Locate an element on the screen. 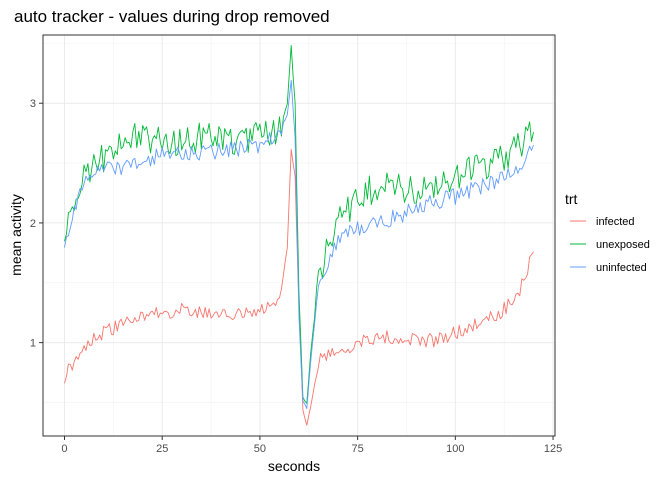 This screenshot has width=672, height=480. y-axis-title: mean activity is located at coordinates (16, 235).